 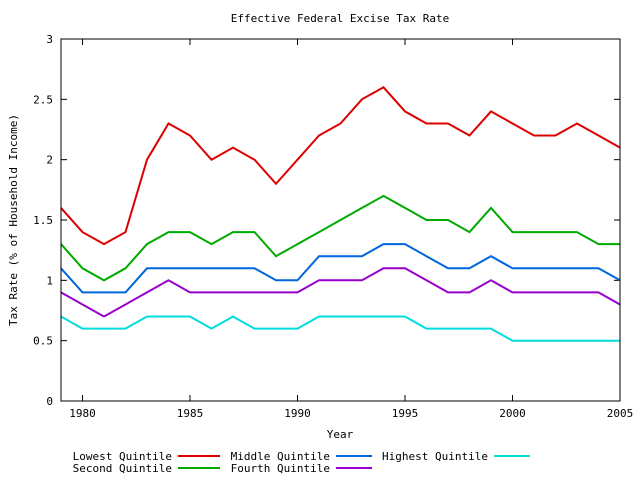 I want to click on y-tick-label: 0, so click(x=49, y=401).